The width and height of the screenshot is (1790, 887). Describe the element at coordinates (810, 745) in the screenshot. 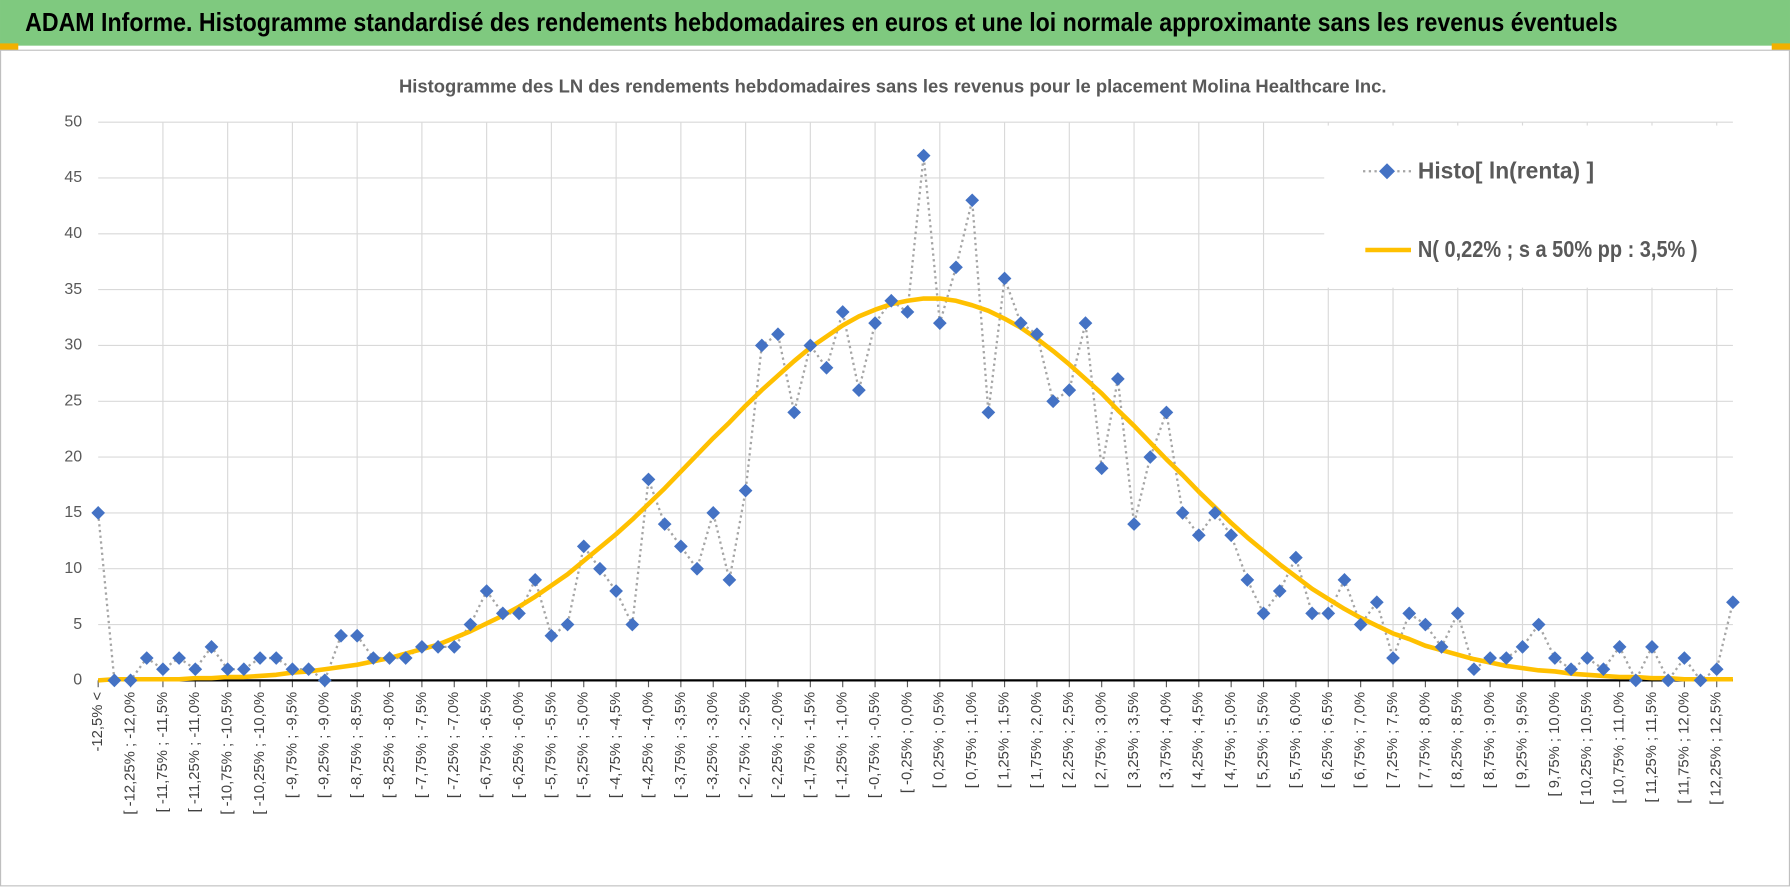

I see `x-tick-label: [ -1,75% ; -1,5%` at that location.